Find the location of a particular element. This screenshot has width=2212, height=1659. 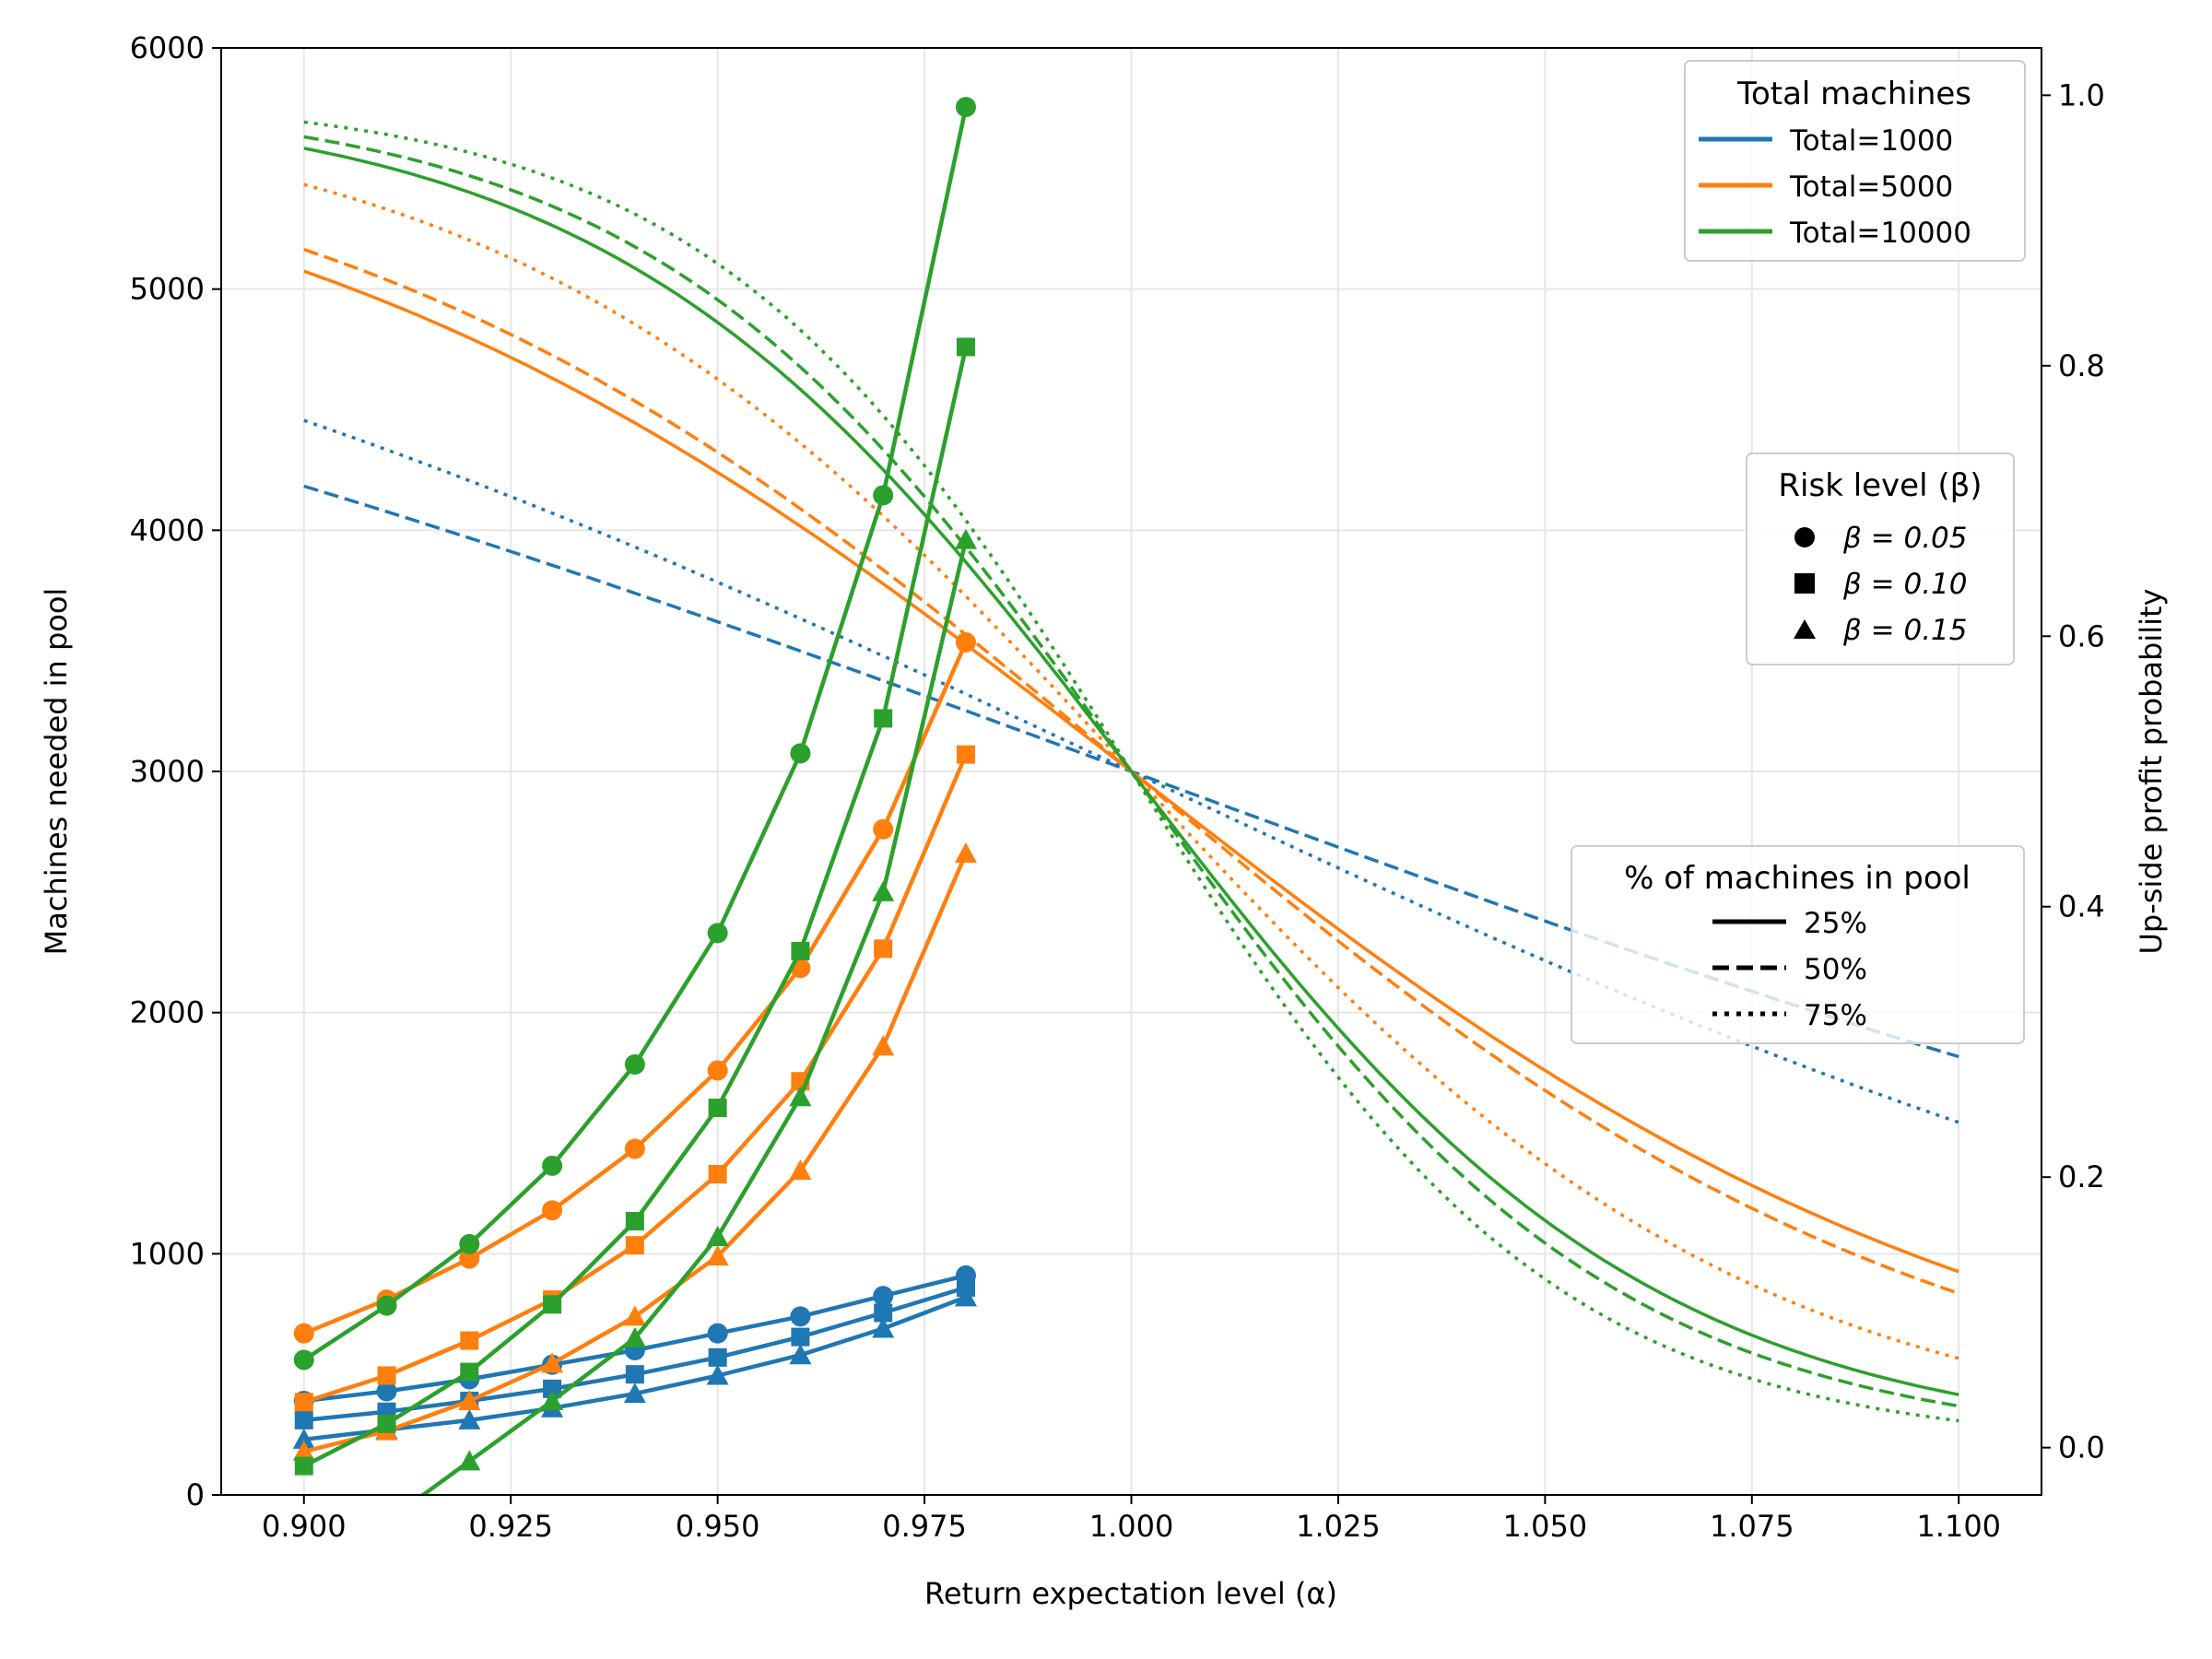

y-tick-label: 2000 is located at coordinates (167, 1012).